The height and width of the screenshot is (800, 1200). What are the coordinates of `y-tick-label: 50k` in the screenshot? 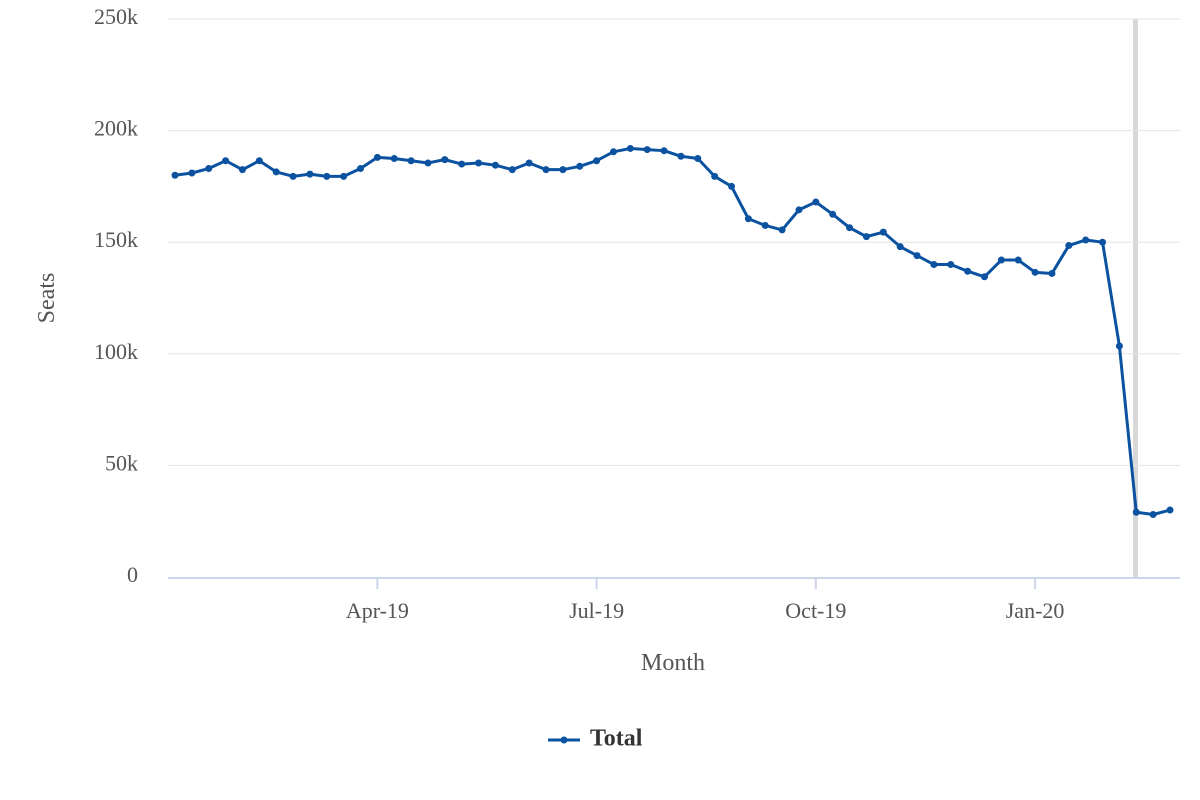 It's located at (121, 462).